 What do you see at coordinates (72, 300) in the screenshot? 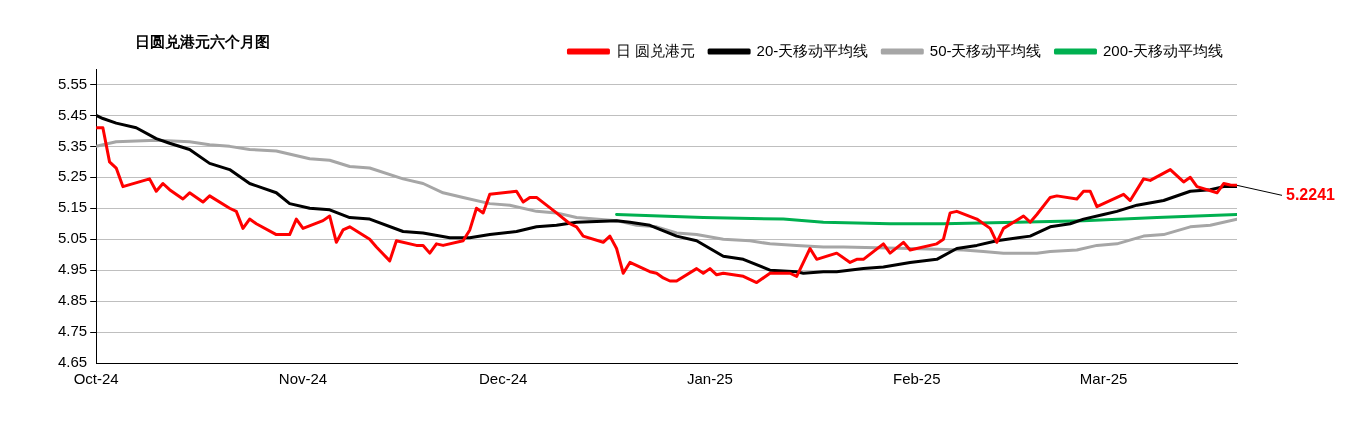
I see `y-tick-label: 4.85` at bounding box center [72, 300].